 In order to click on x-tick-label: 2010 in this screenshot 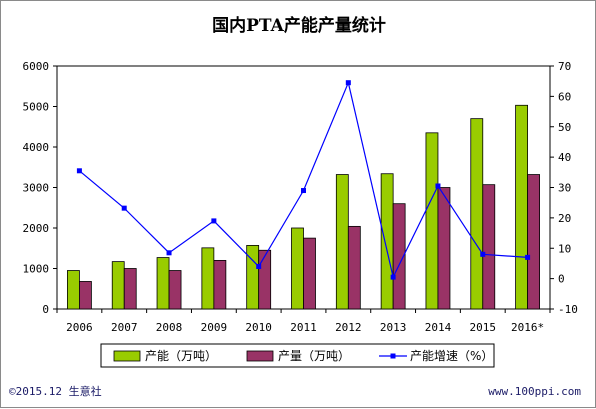, I will do `click(258, 327)`.